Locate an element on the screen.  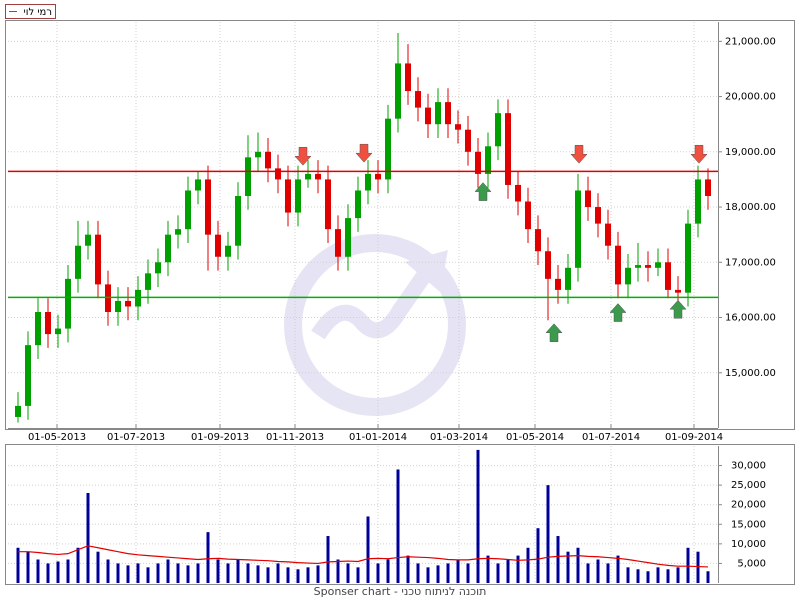
legend: רמי לוי is located at coordinates (30, 11).